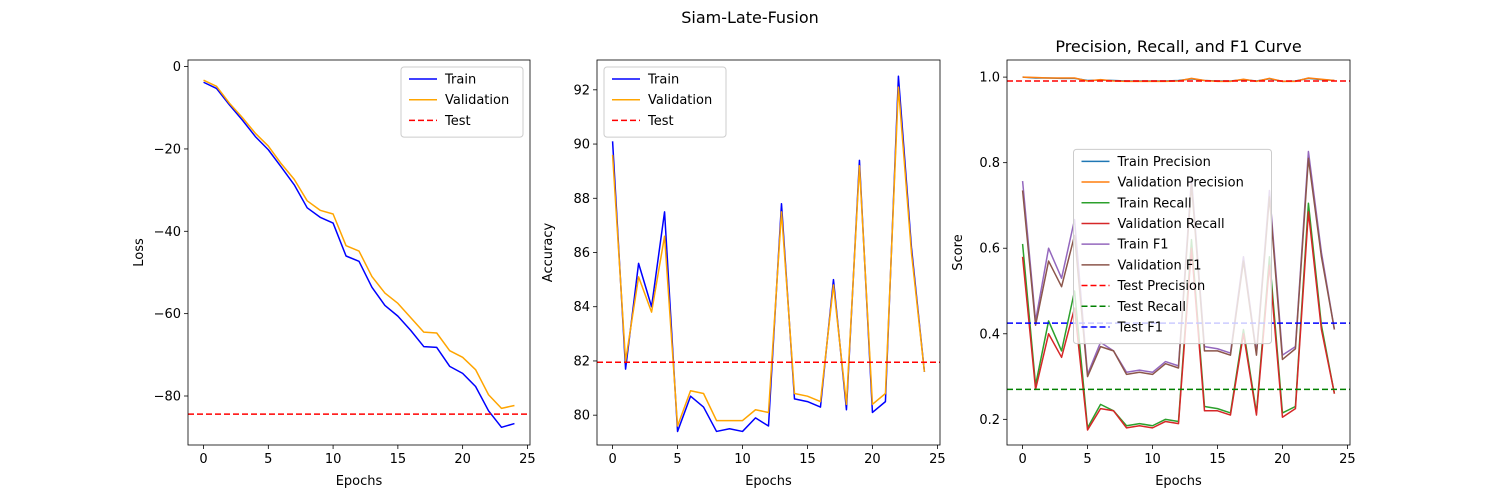 The height and width of the screenshot is (500, 1500). I want to click on y-tick-label: 84, so click(581, 307).